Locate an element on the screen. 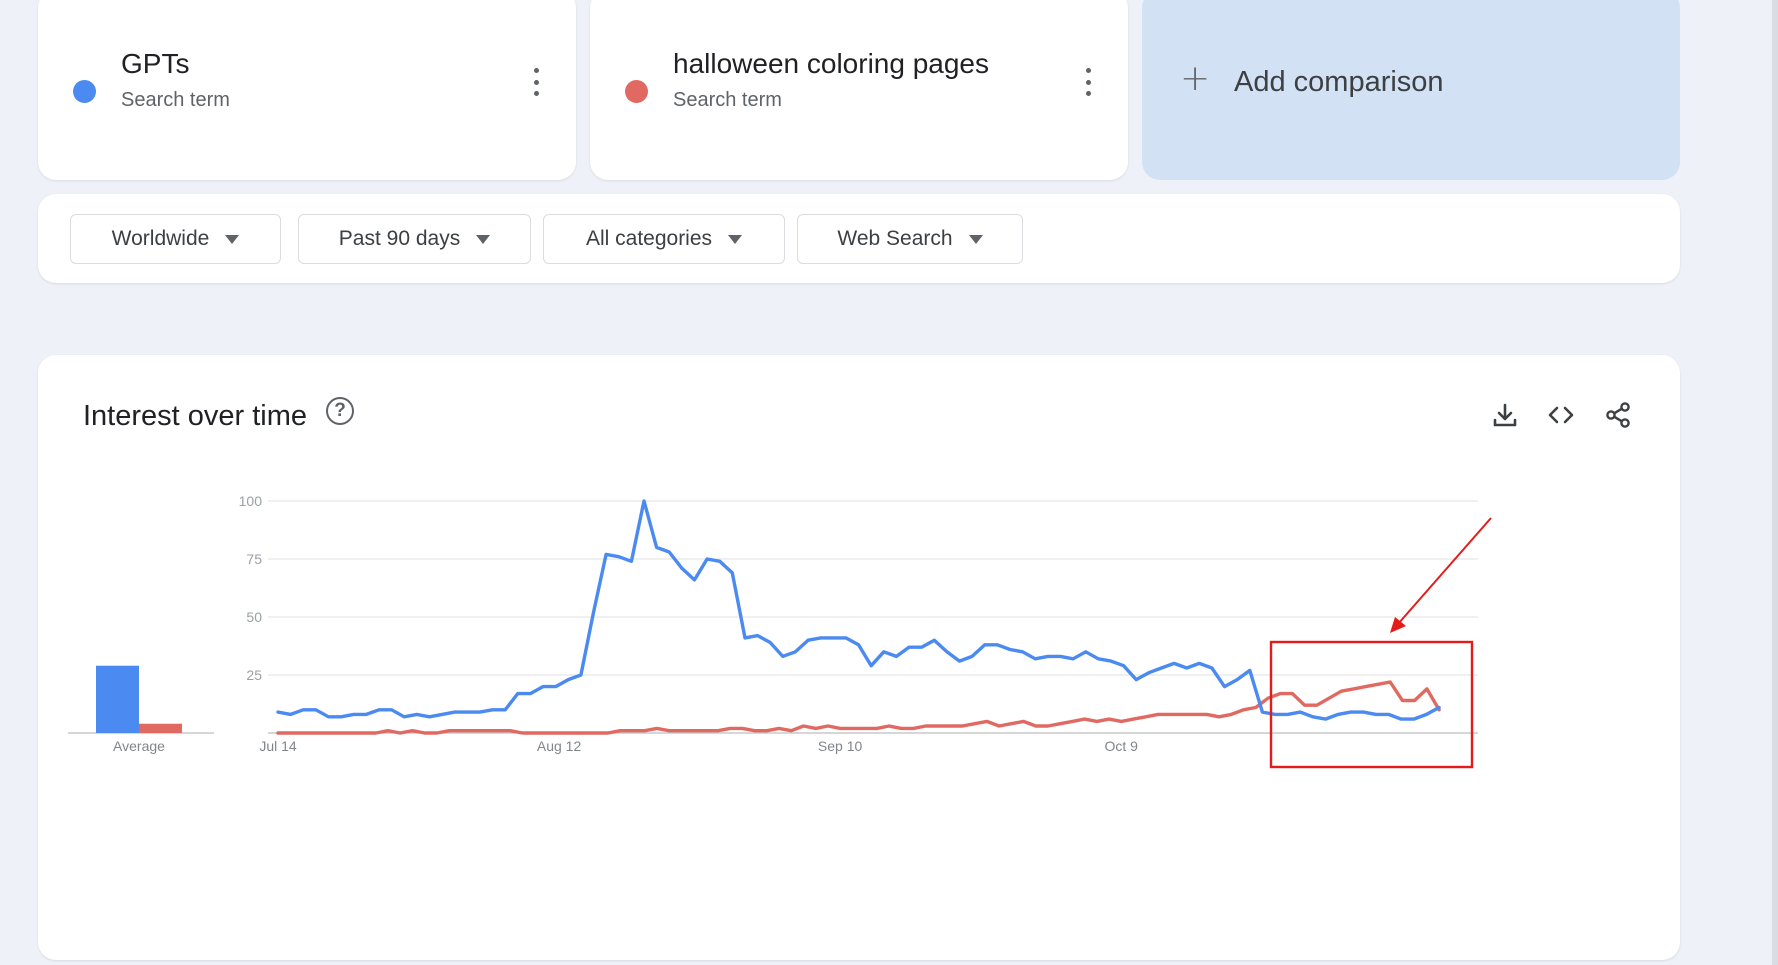  panel-title: Interest over time is located at coordinates (195, 416).